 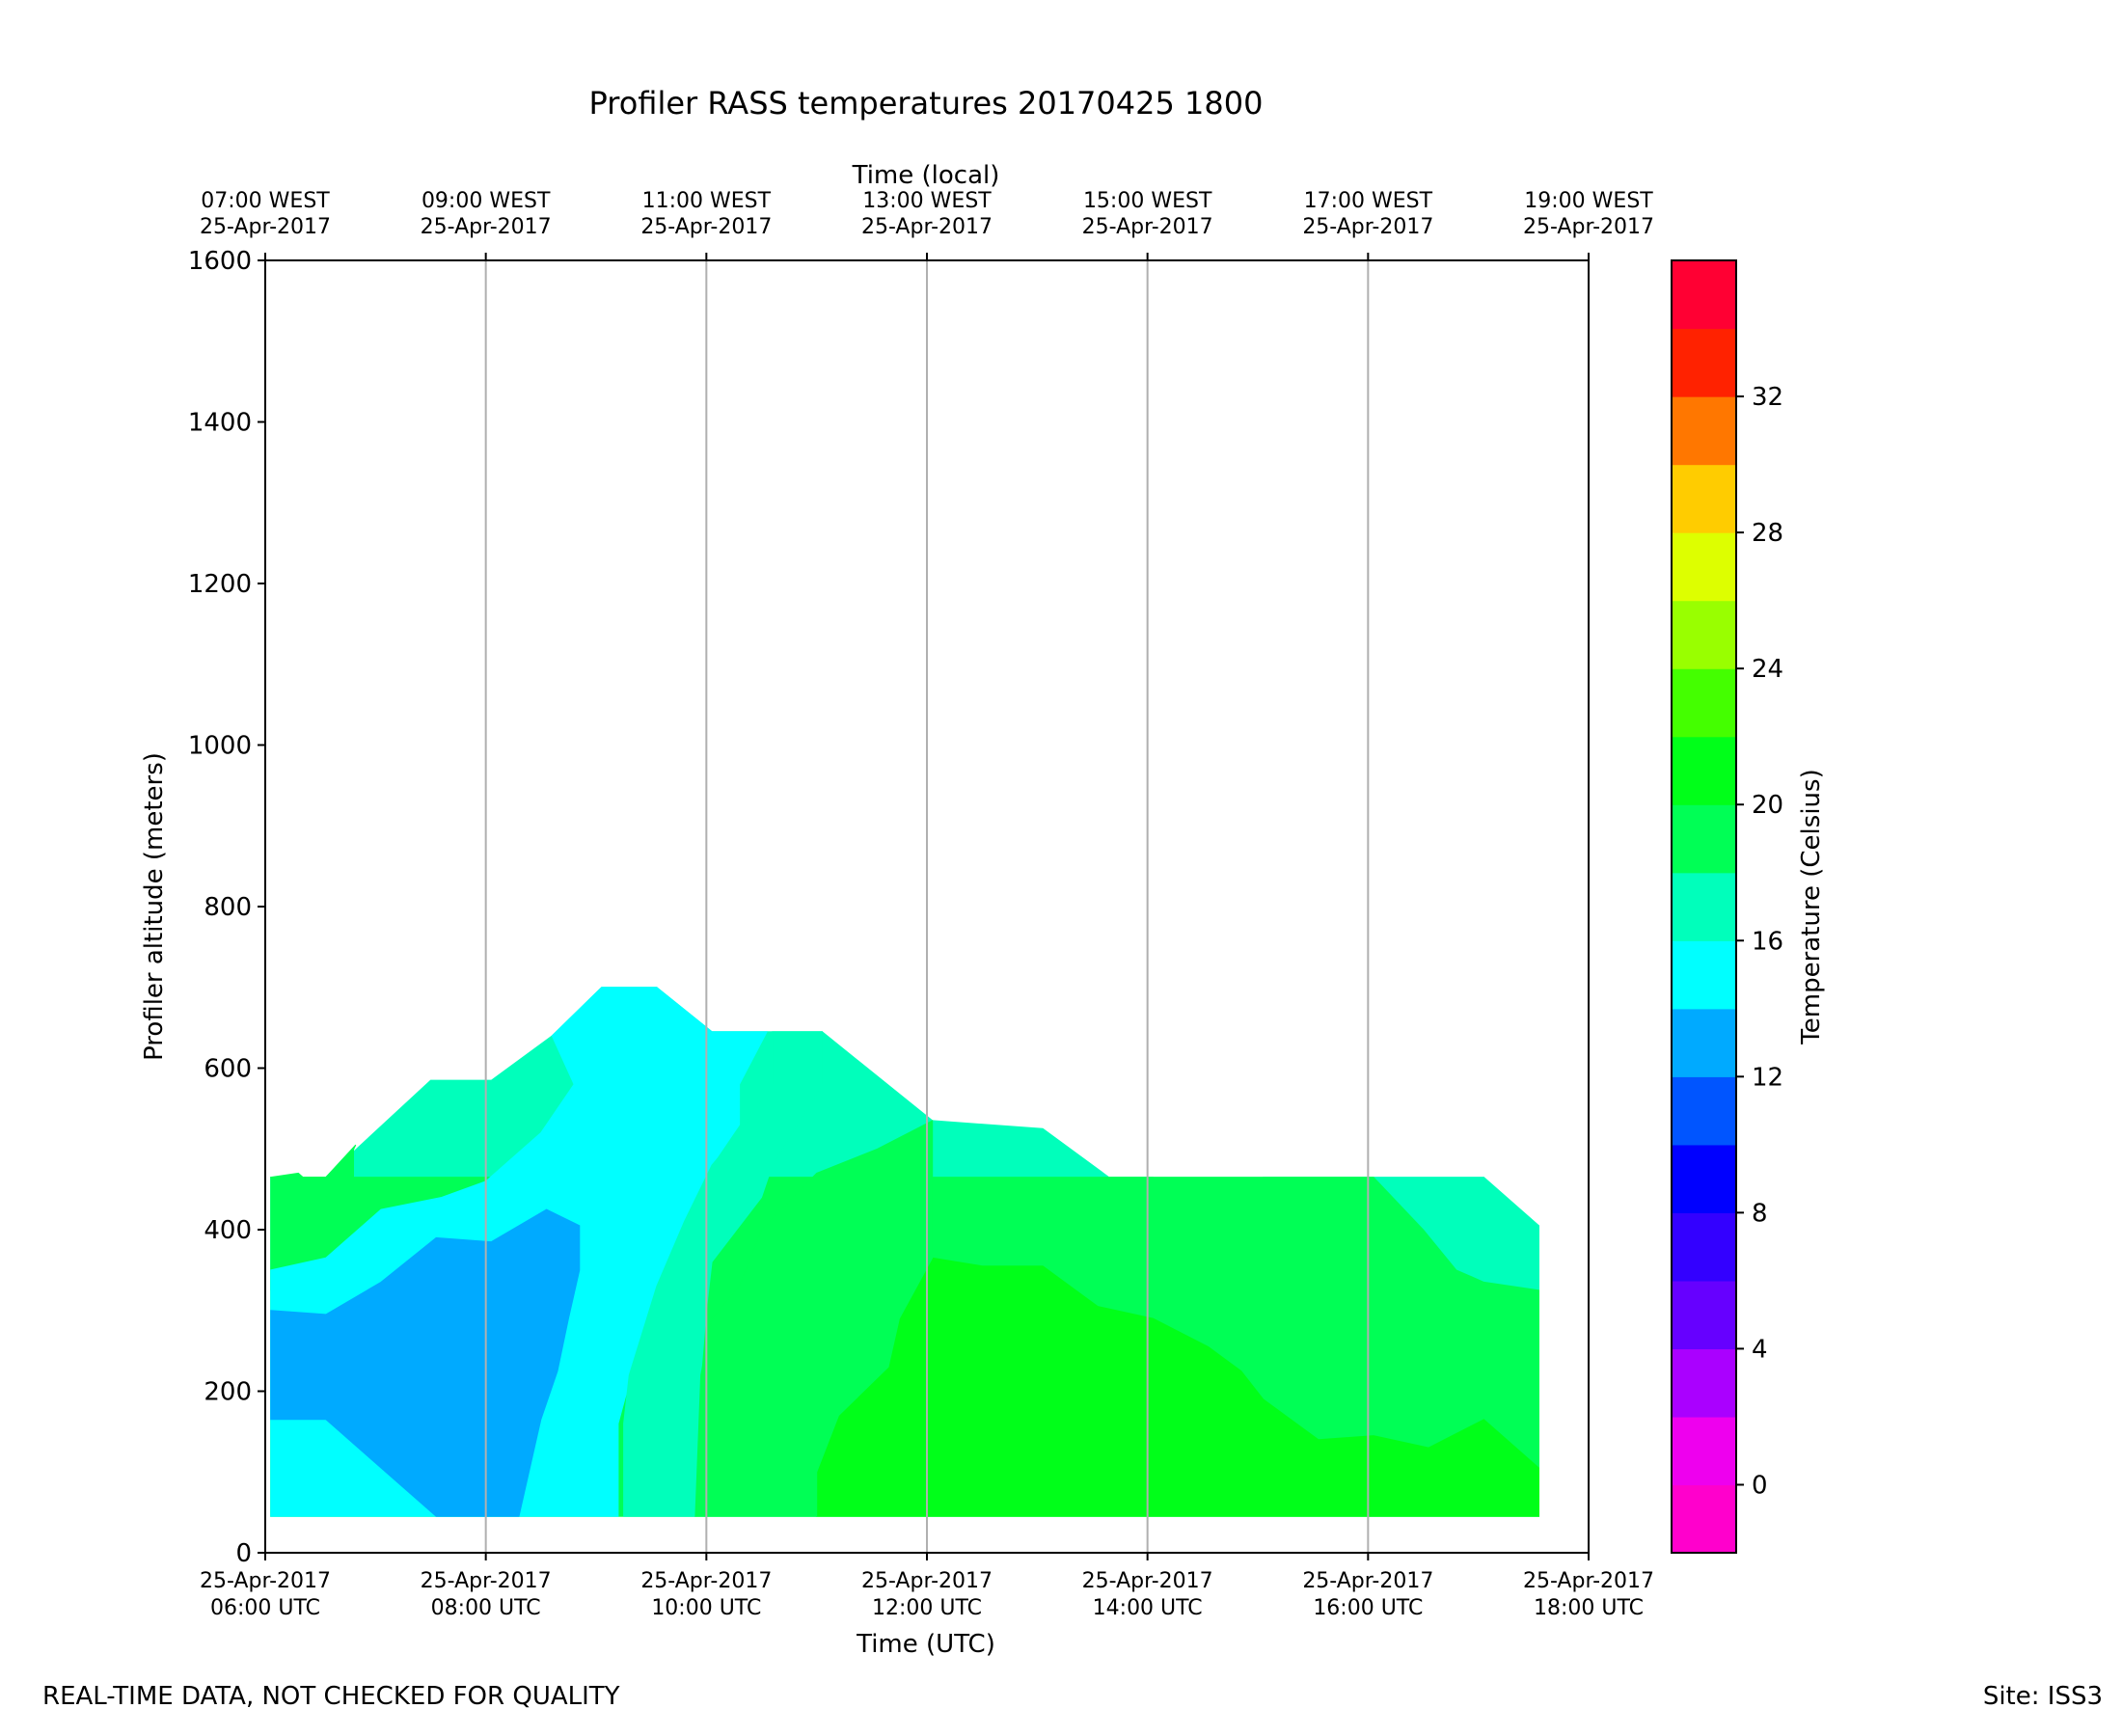 I want to click on colorbar-tick-label: 16, so click(x=1768, y=941).